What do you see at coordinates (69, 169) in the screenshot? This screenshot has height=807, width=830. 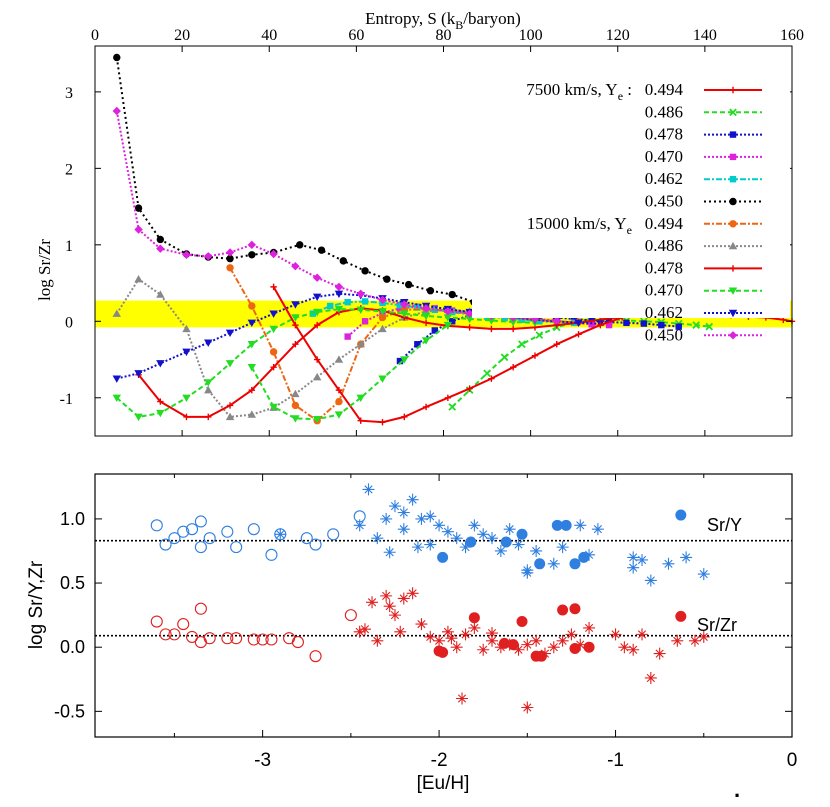 I see `top-ytick-label-2: 2` at bounding box center [69, 169].